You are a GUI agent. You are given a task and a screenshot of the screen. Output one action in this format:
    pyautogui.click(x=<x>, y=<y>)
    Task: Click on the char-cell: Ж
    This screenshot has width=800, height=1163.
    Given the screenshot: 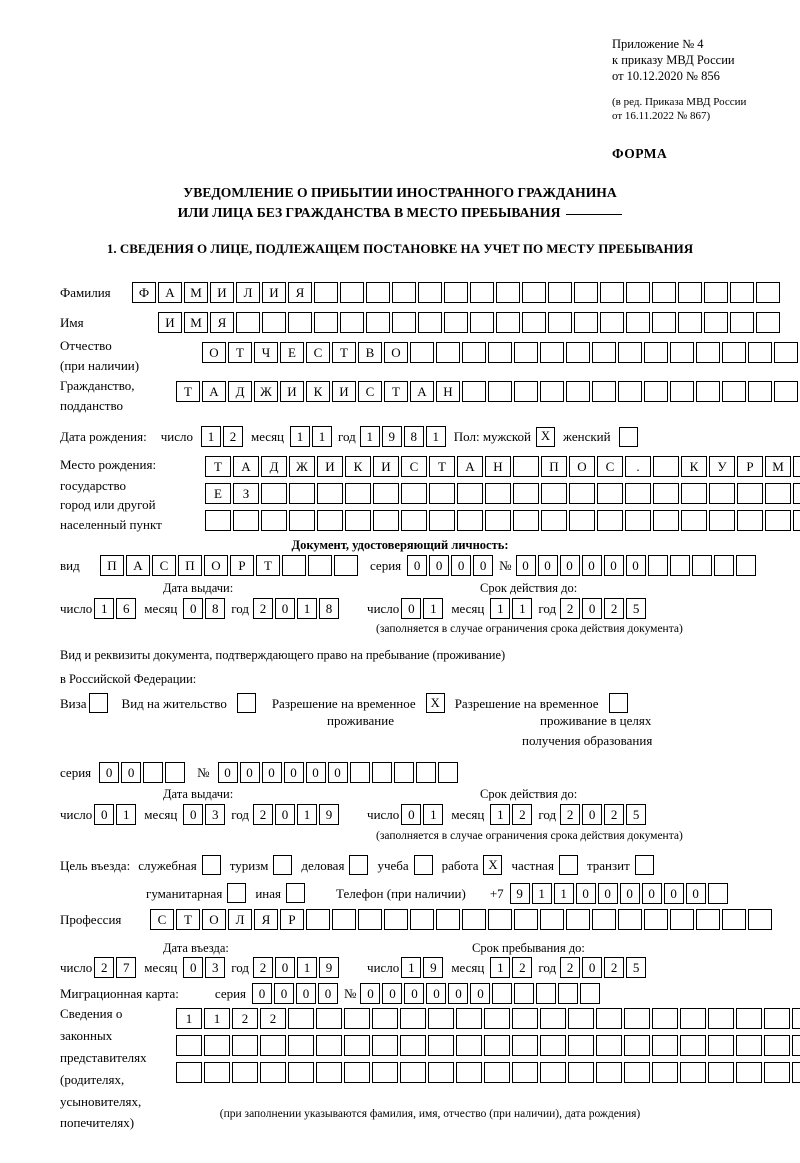 What is the action you would take?
    pyautogui.click(x=266, y=391)
    